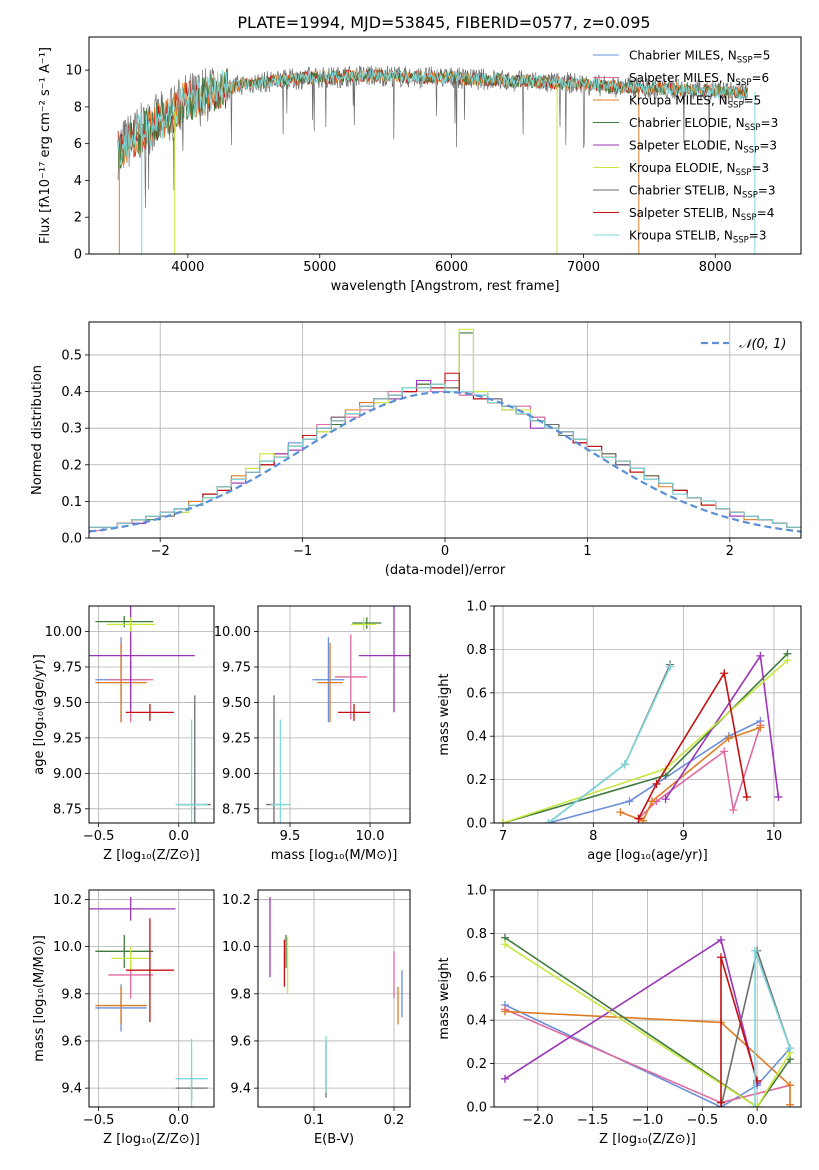 Image resolution: width=819 pixels, height=1170 pixels. I want to click on x-tick-label: −2, so click(160, 551).